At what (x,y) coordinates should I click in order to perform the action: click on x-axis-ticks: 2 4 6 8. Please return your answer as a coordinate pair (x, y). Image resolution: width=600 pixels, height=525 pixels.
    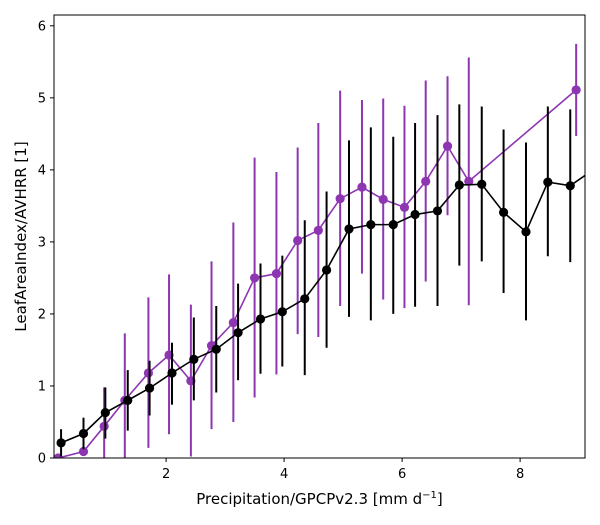
    Looking at the image, I should click on (343, 470).